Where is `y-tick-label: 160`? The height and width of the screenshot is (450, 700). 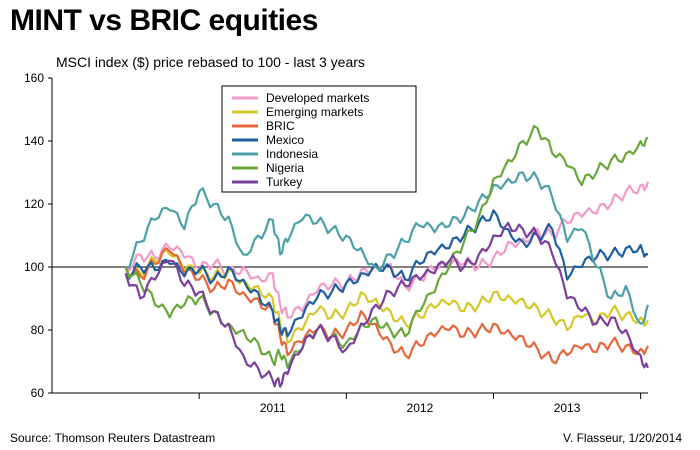 y-tick-label: 160 is located at coordinates (34, 78).